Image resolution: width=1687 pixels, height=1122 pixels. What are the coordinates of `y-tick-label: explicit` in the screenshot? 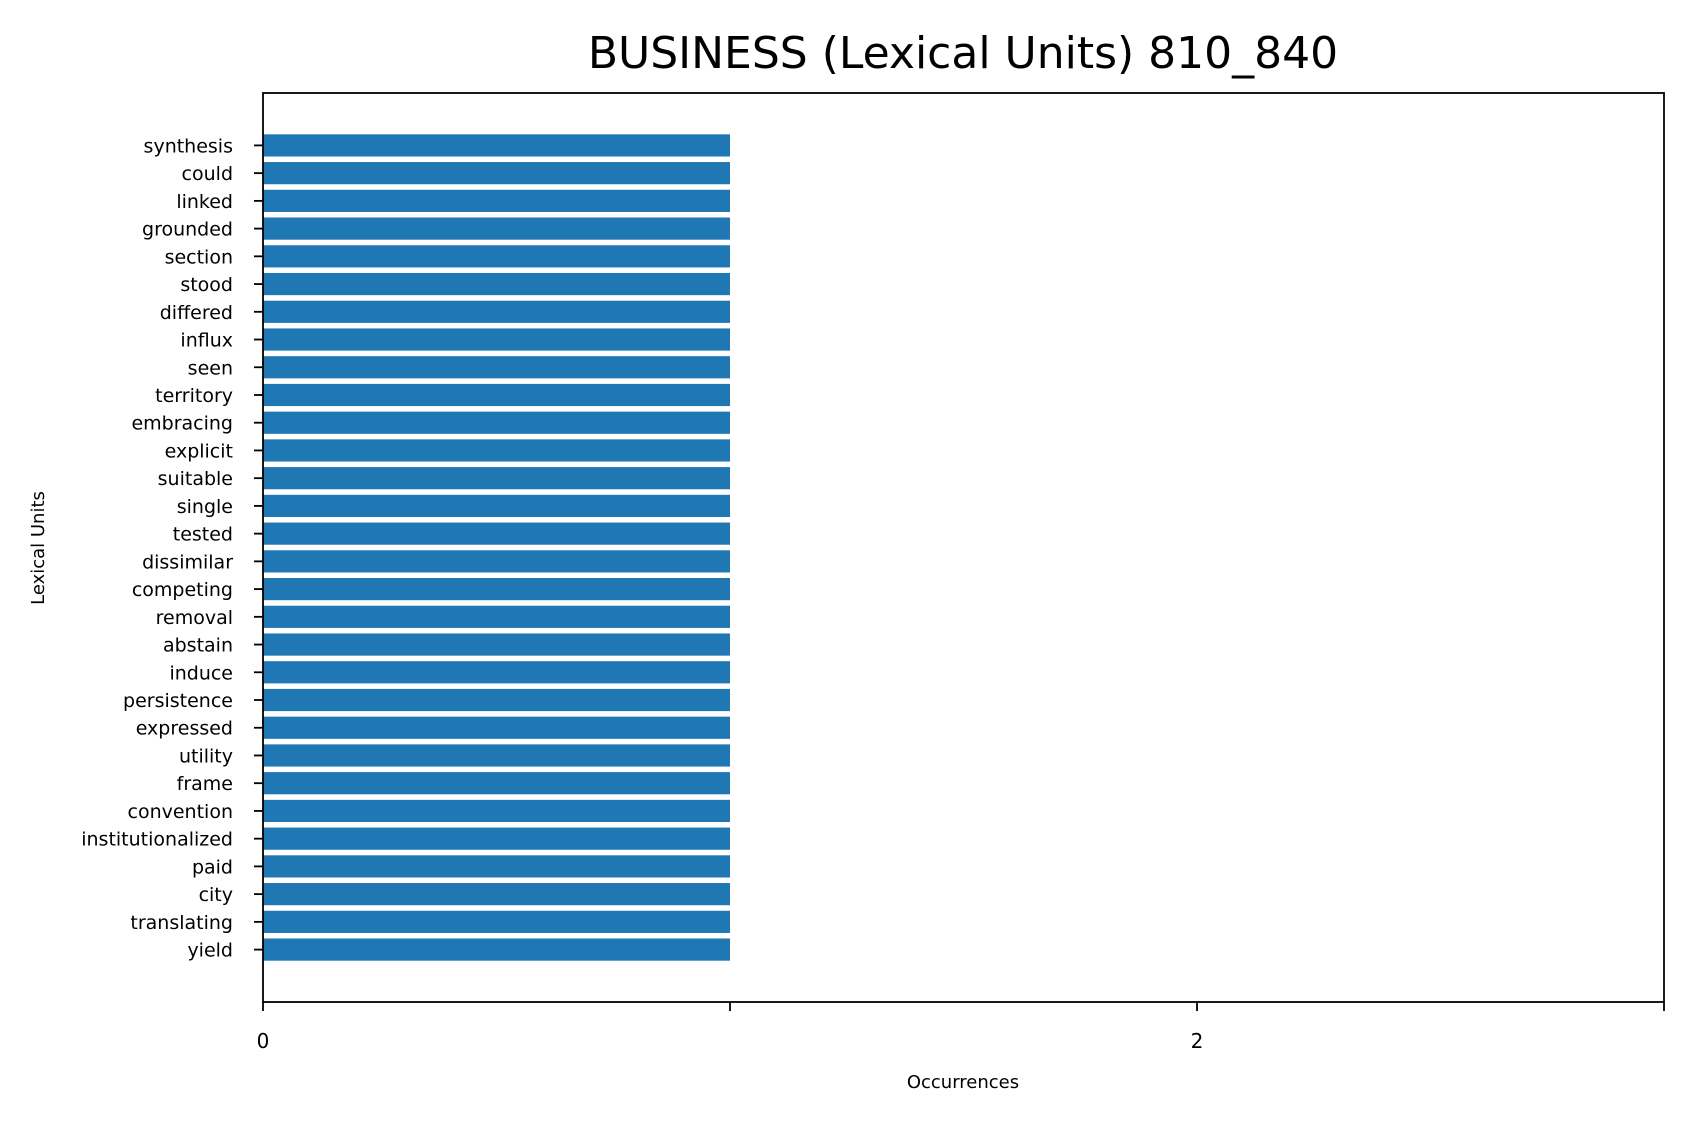 It's located at (199, 451).